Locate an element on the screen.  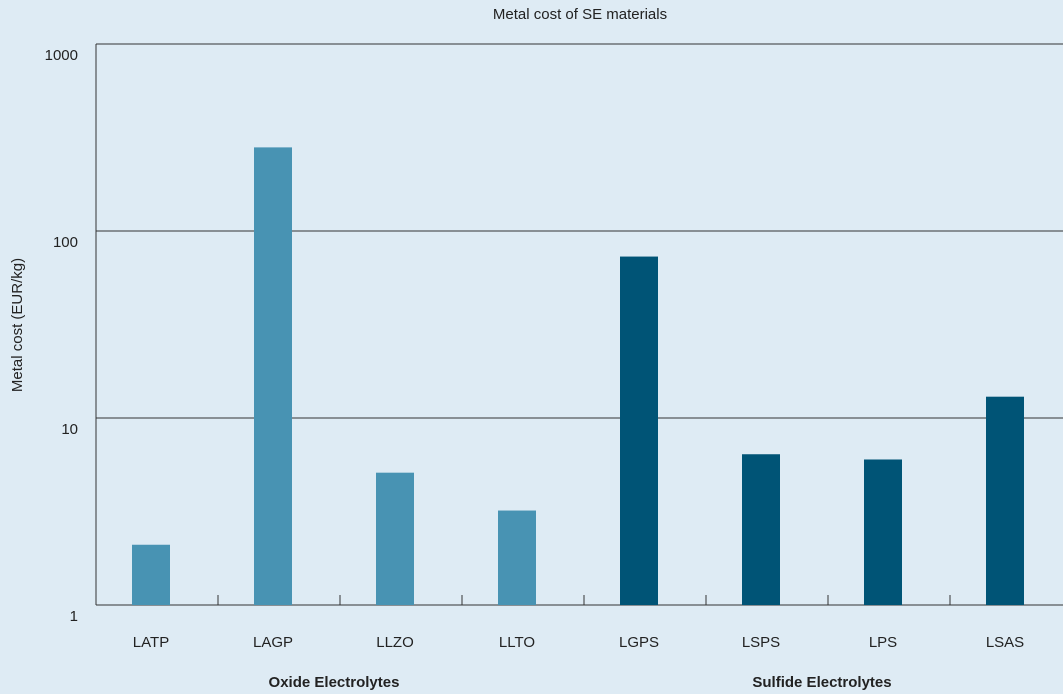
x-tick-label: LLZO is located at coordinates (395, 642).